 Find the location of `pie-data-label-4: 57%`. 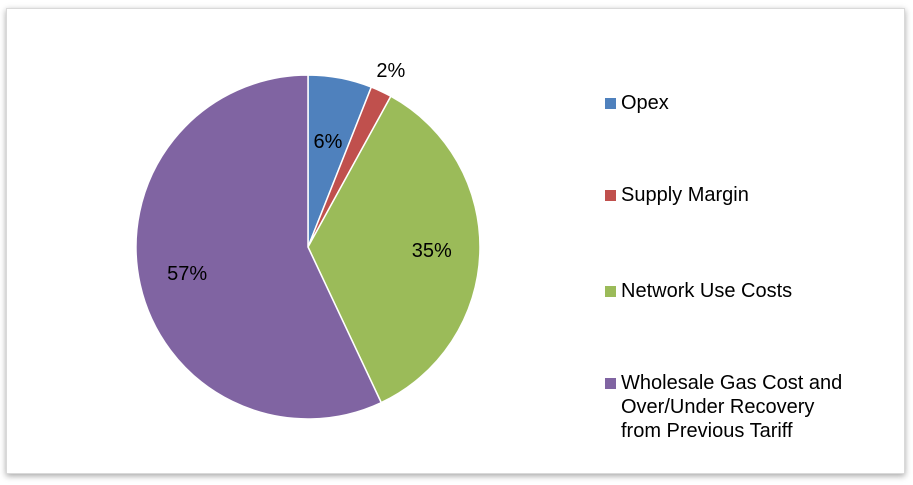

pie-data-label-4: 57% is located at coordinates (187, 274).